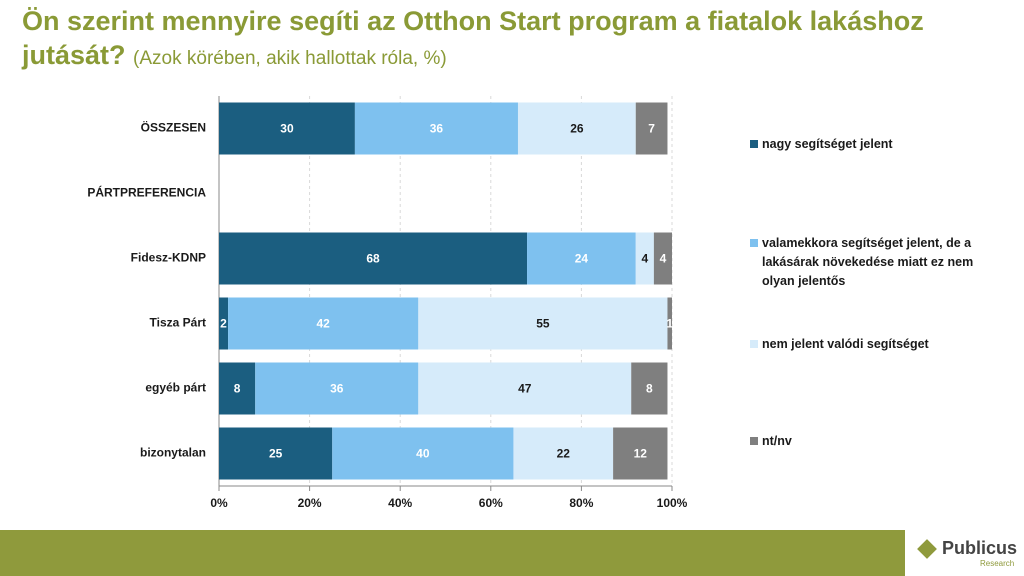 The image size is (1024, 576). I want to click on y-tick-label: ÖSSZESEN, so click(173, 127).